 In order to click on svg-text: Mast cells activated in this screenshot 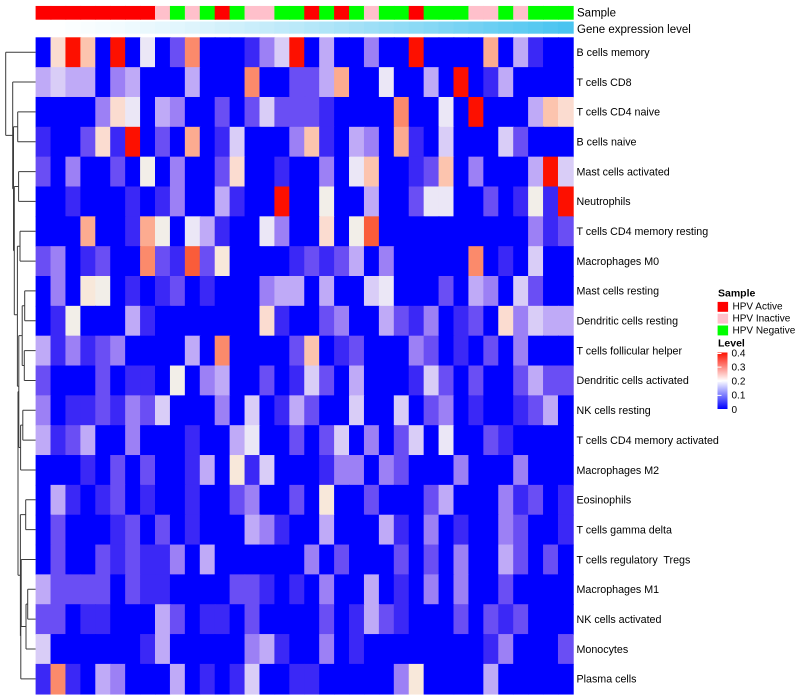, I will do `click(623, 172)`.